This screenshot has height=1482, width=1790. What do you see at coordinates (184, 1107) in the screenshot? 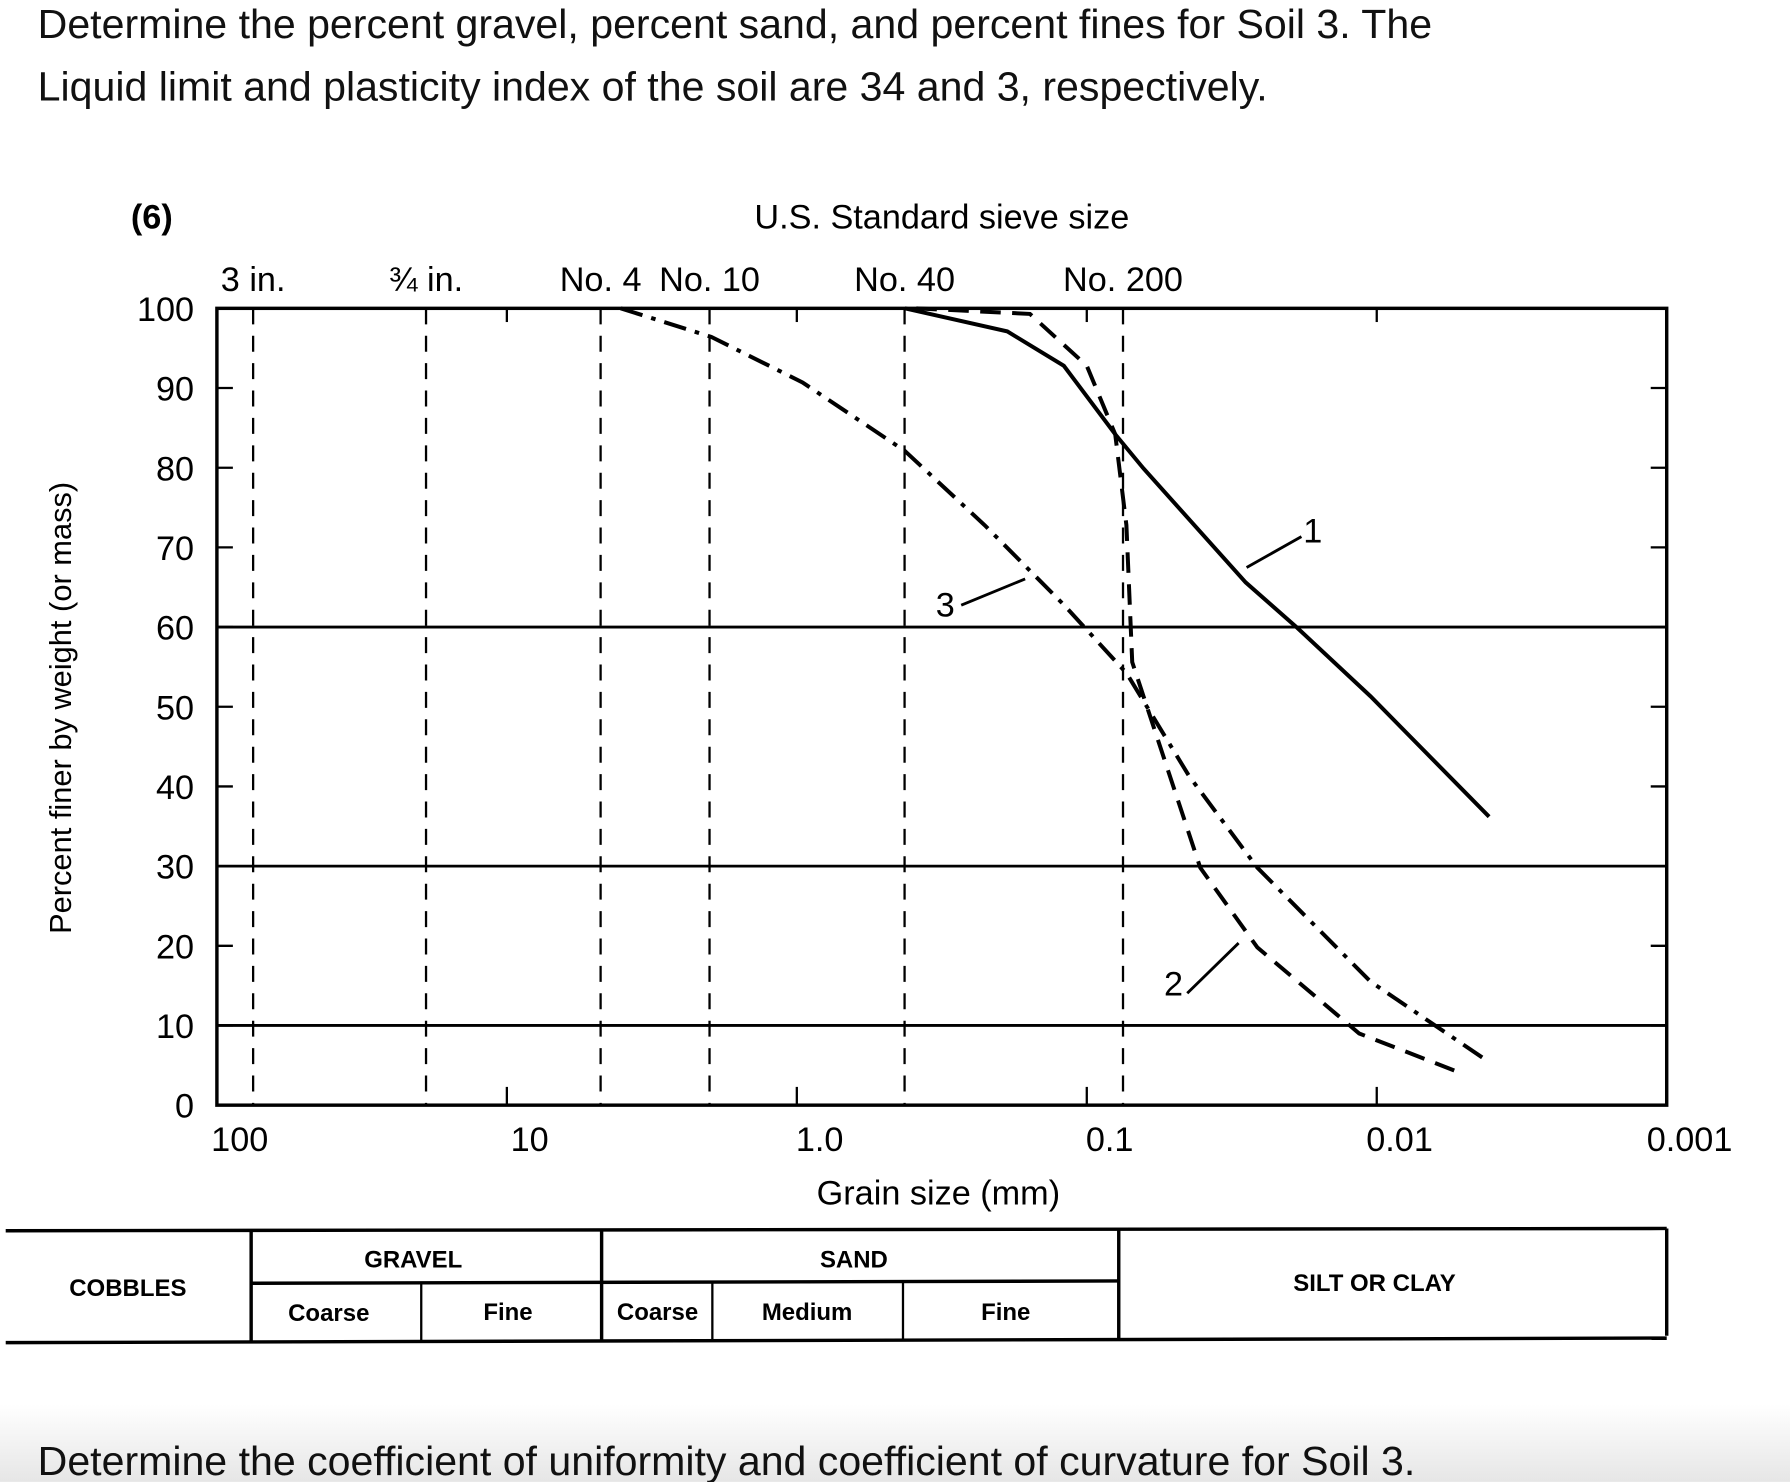
I see `y-tick-label: 0` at bounding box center [184, 1107].